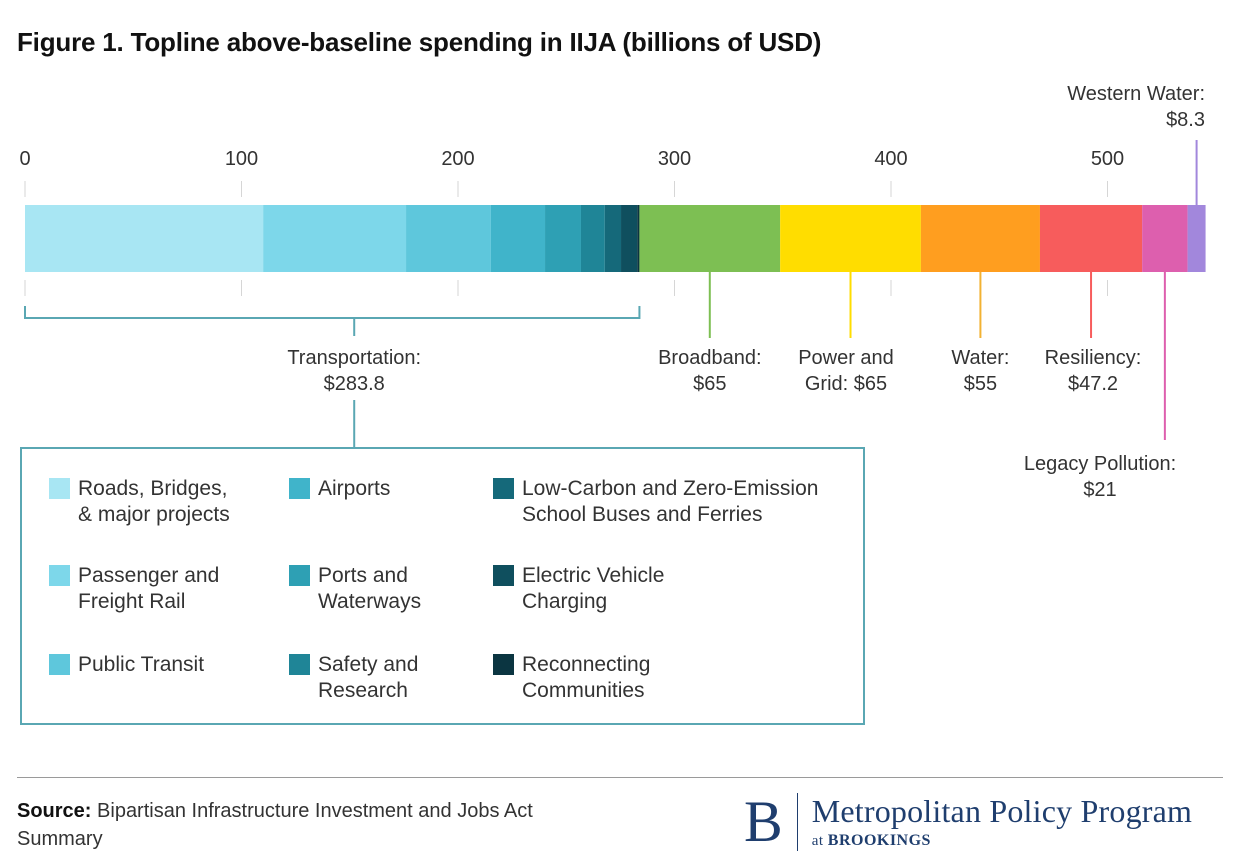 The width and height of the screenshot is (1247, 857). I want to click on western-label: Western Water:, so click(1136, 94).